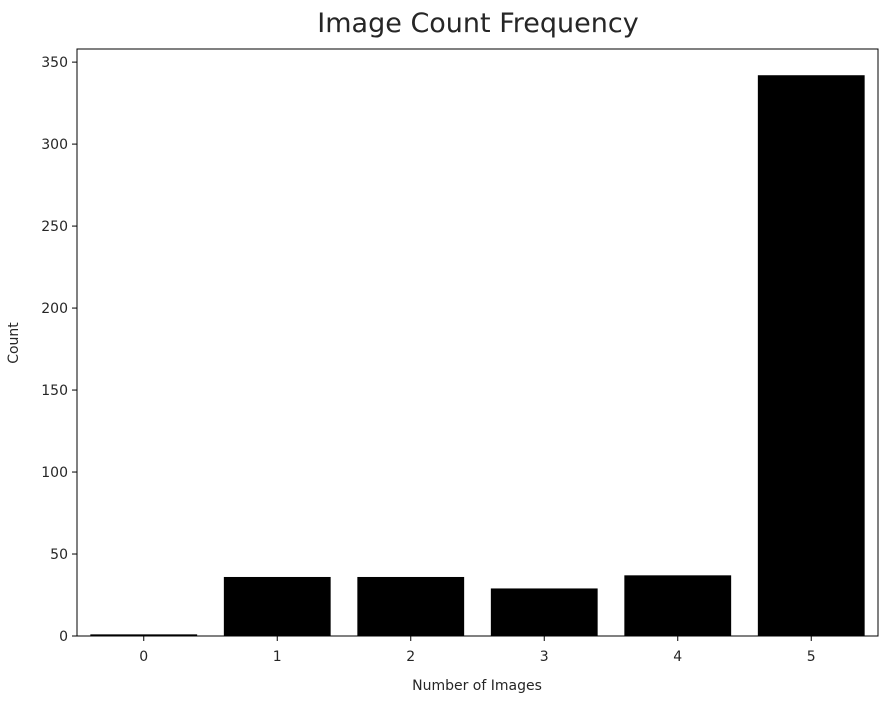 Image resolution: width=896 pixels, height=706 pixels. Describe the element at coordinates (54, 227) in the screenshot. I see `y-tick-label-250: 250` at that location.